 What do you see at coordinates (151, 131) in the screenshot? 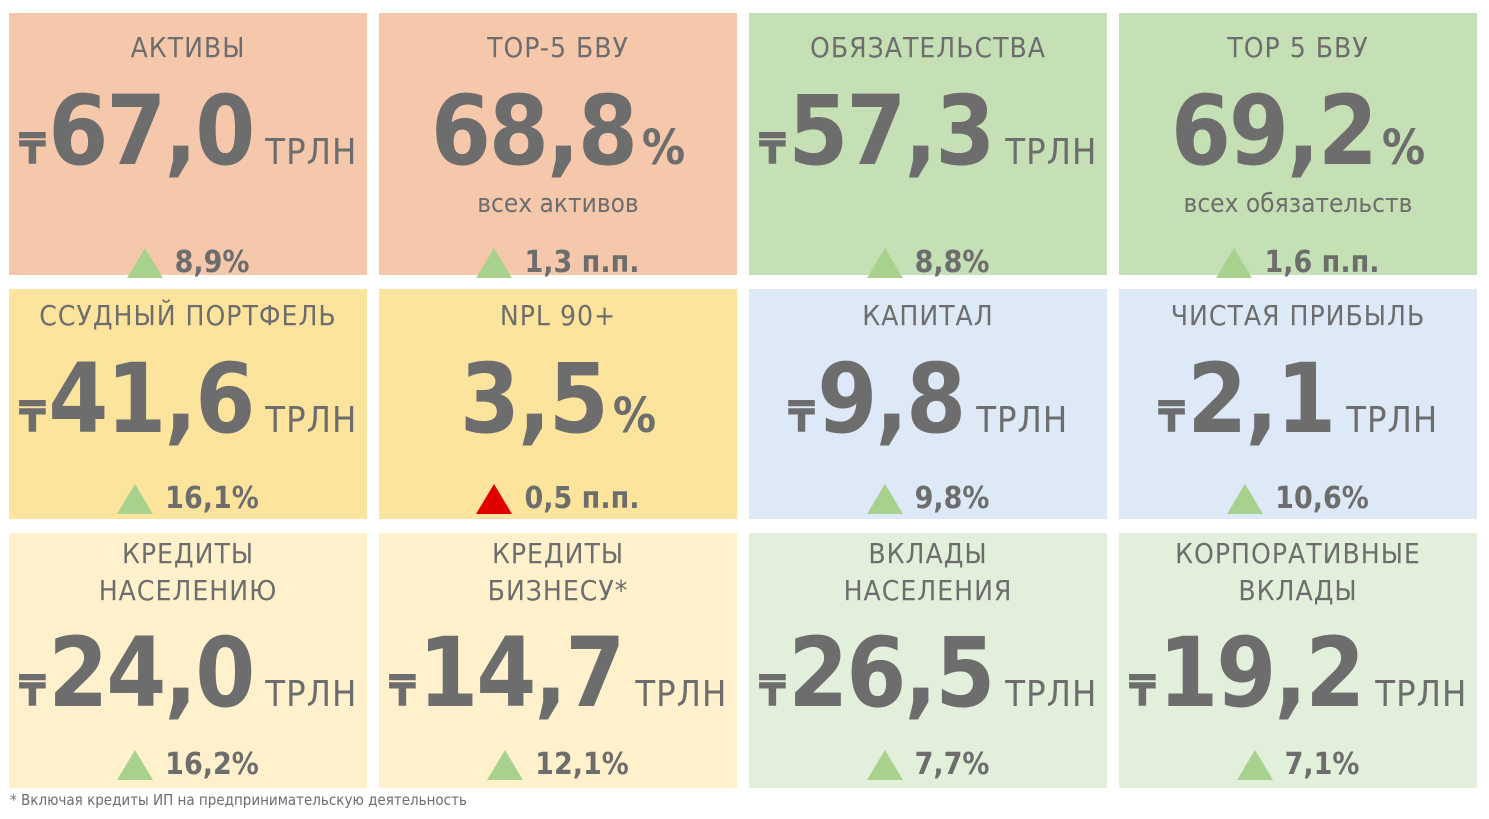
I see `tile-value: 67,0` at bounding box center [151, 131].